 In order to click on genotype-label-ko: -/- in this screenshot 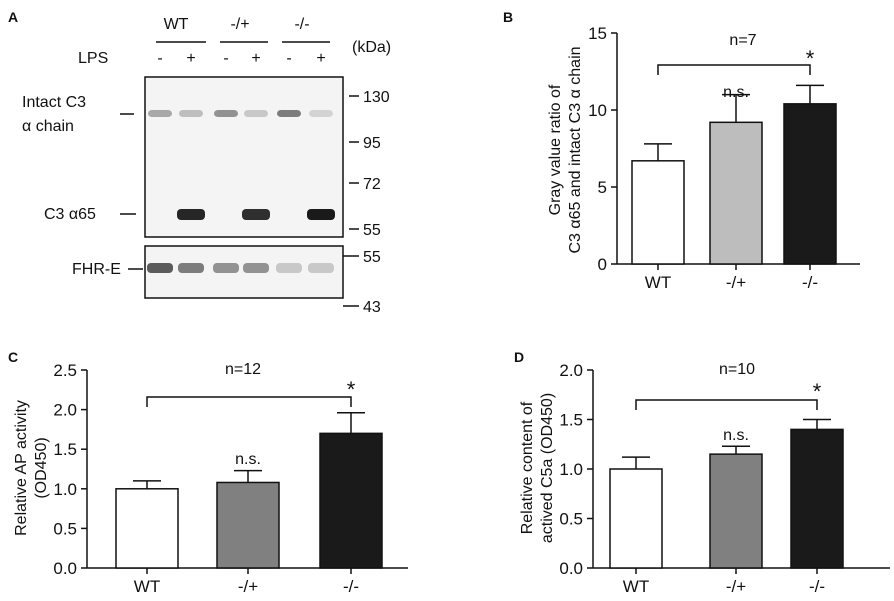, I will do `click(301, 24)`.